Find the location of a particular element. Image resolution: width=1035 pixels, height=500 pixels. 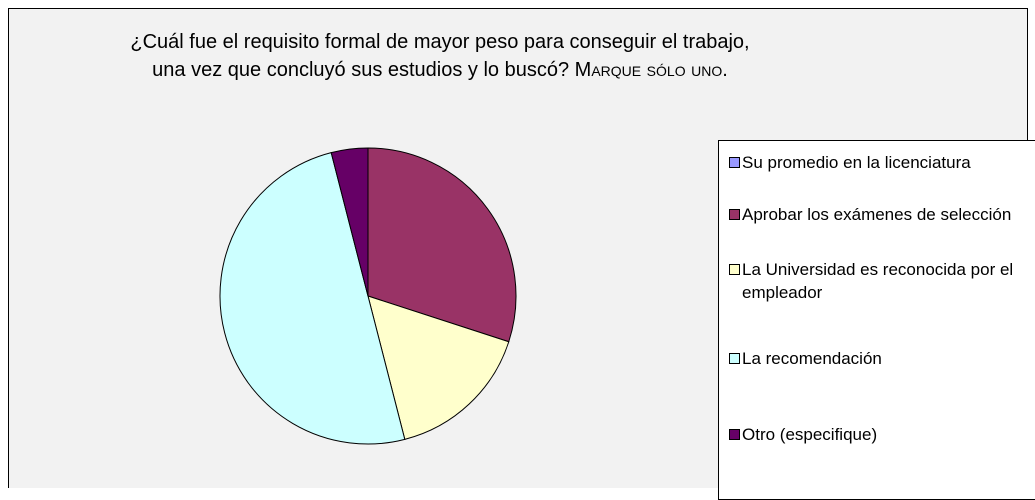

legend-entry: Aprobar los exámenes de selección is located at coordinates (879, 214).